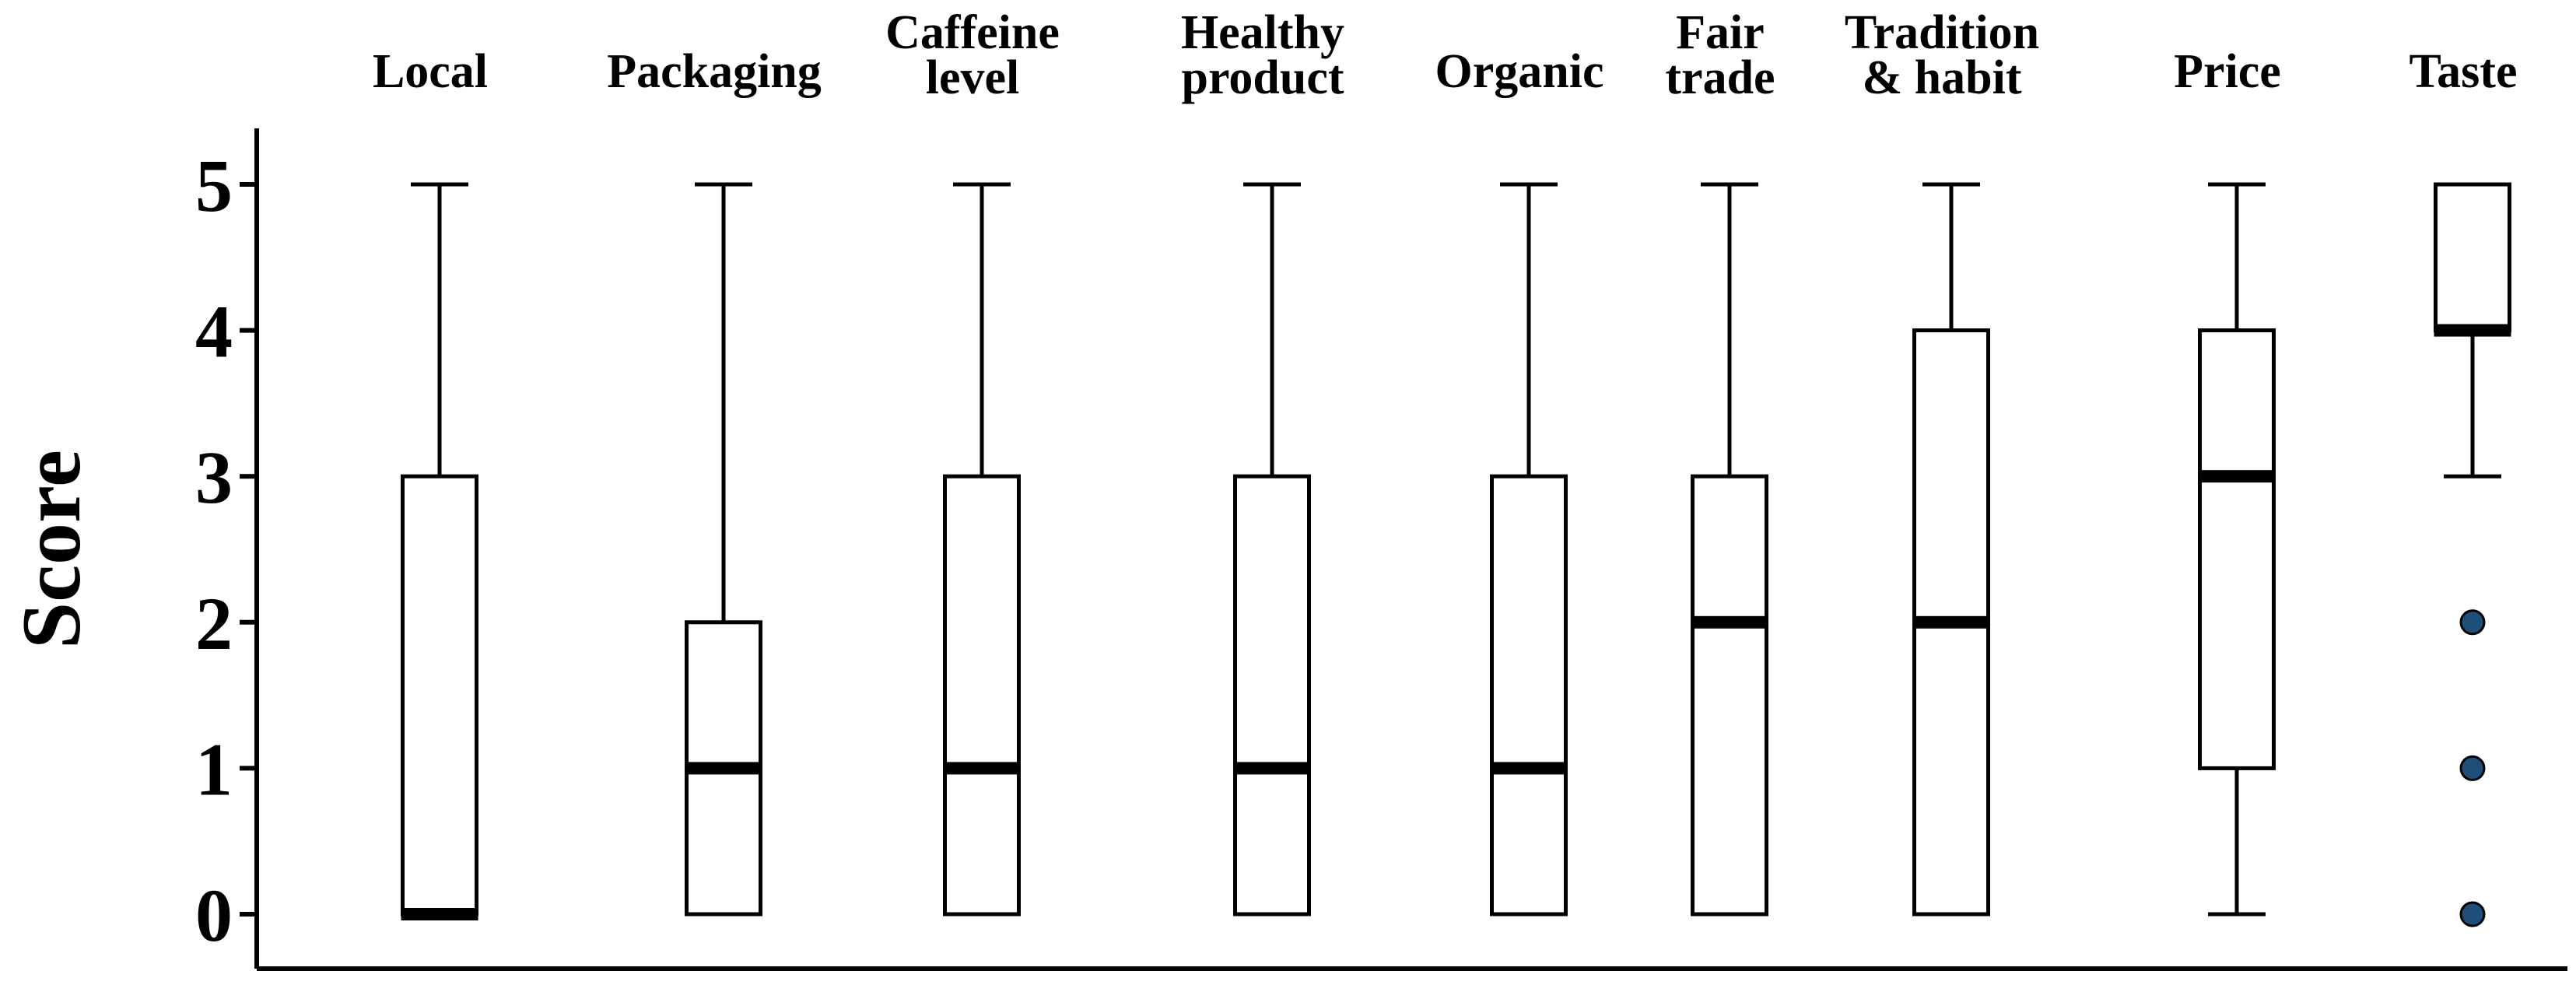  Describe the element at coordinates (214, 624) in the screenshot. I see `y-tick-label: 2` at that location.